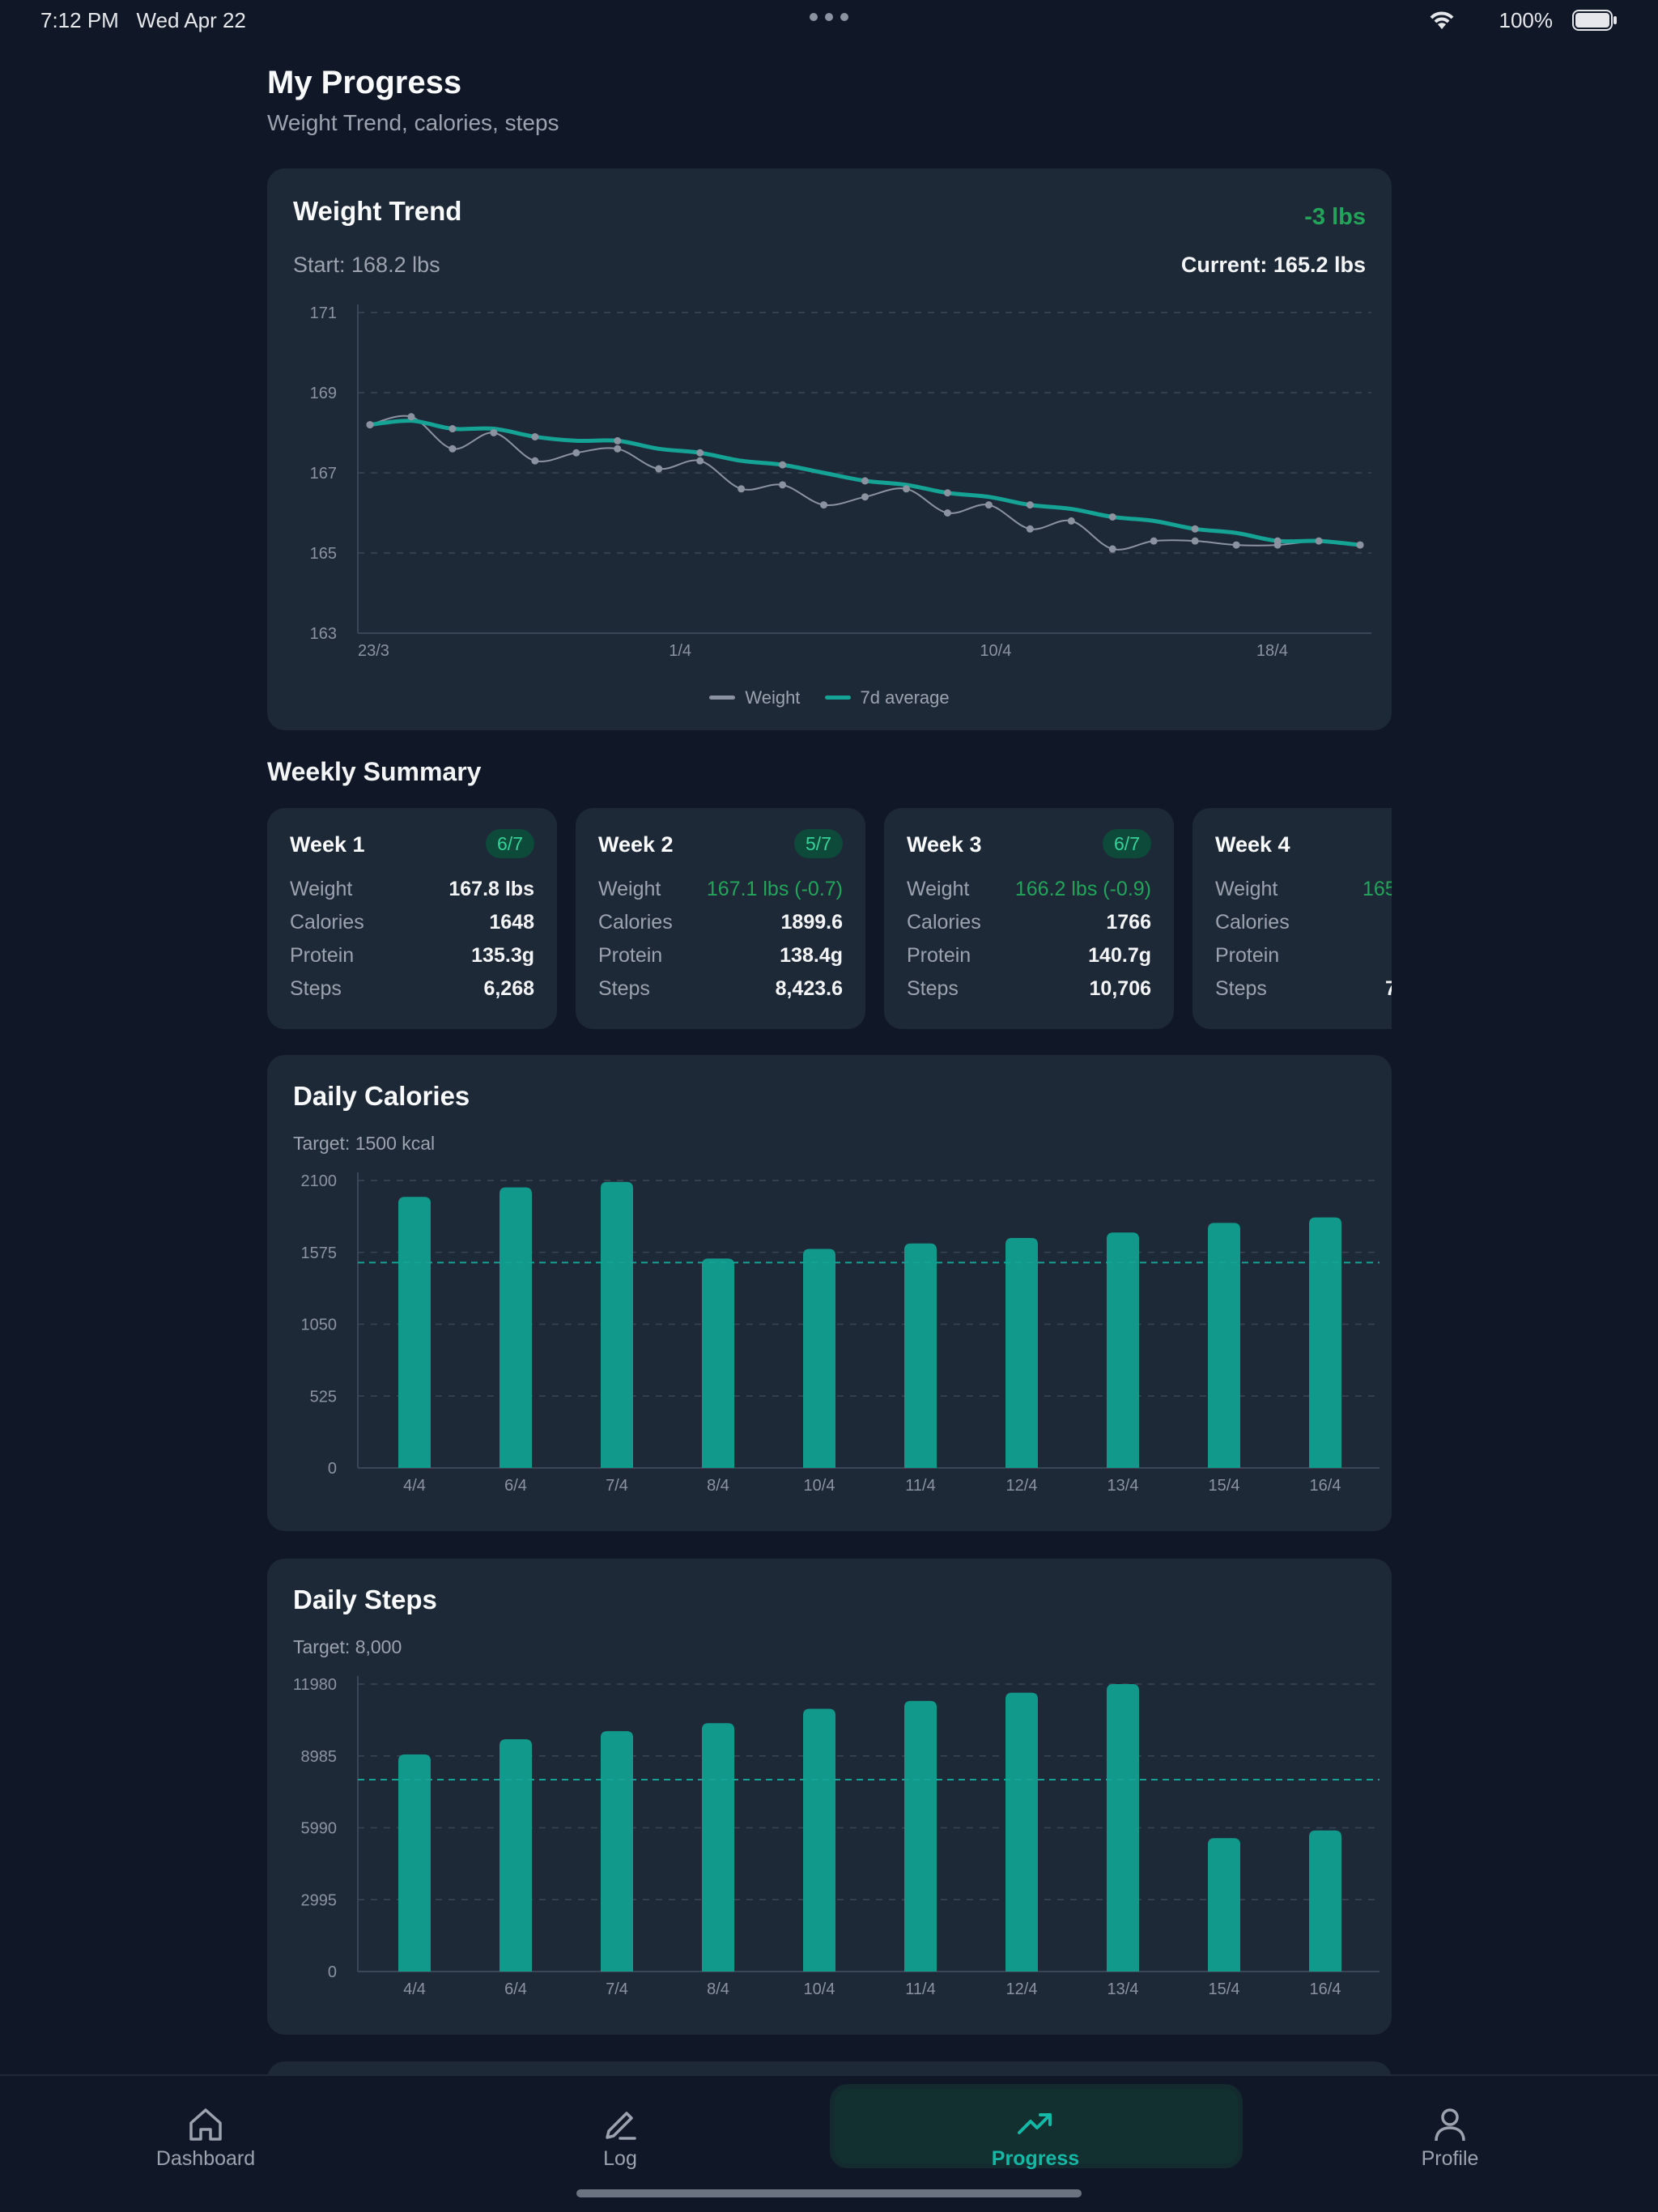  I want to click on weight-current: Current: 165.2 lbs, so click(1273, 265).